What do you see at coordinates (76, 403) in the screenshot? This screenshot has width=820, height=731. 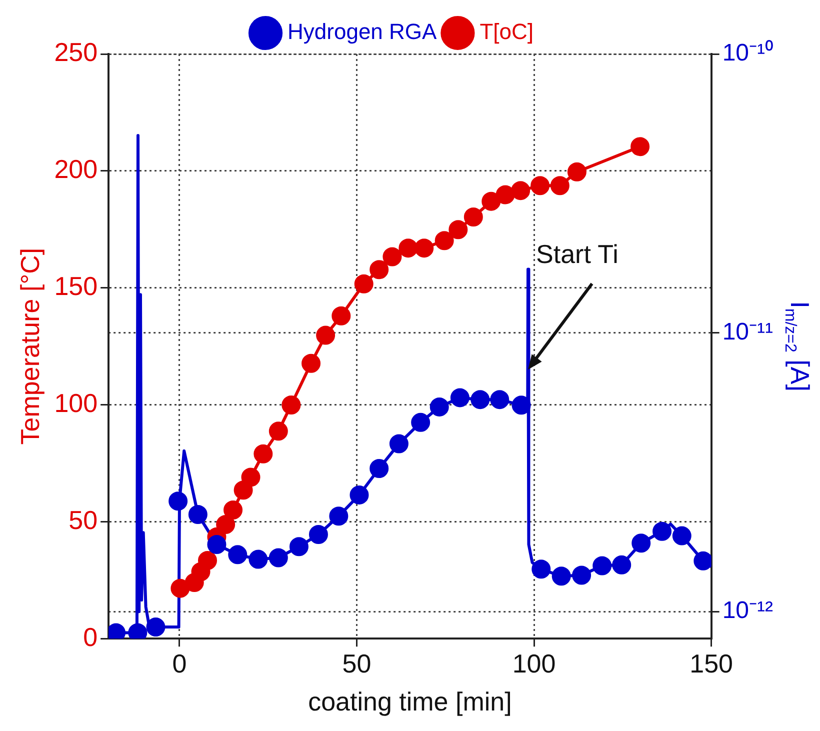 I see `y-tick-label: 100` at bounding box center [76, 403].